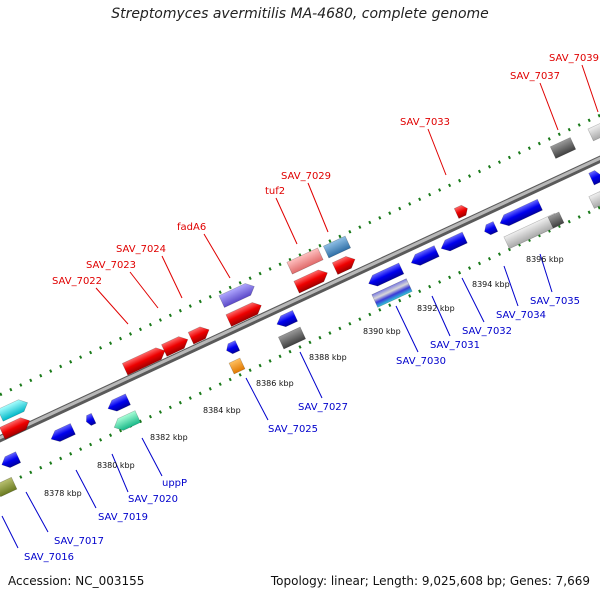 The image size is (600, 600). I want to click on label-sav-7035-leader, so click(546, 273).